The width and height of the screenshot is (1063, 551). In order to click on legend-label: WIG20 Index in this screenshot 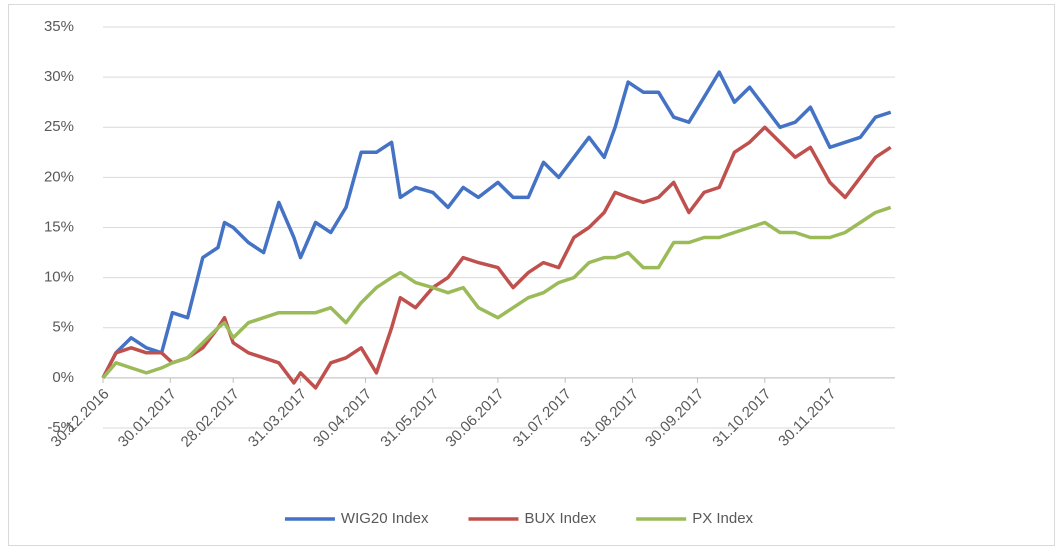, I will do `click(385, 518)`.